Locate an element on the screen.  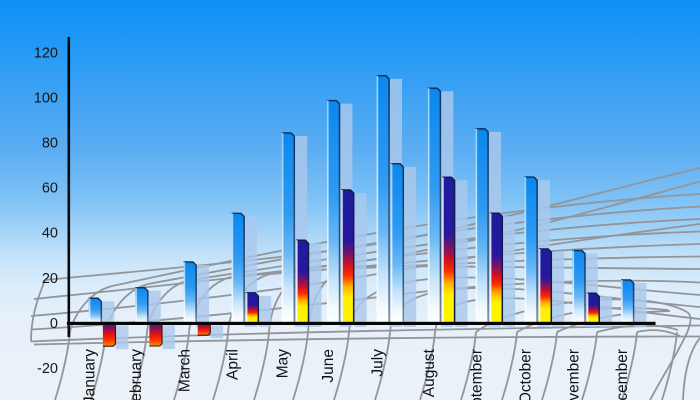
svg-text: June is located at coordinates (328, 366).